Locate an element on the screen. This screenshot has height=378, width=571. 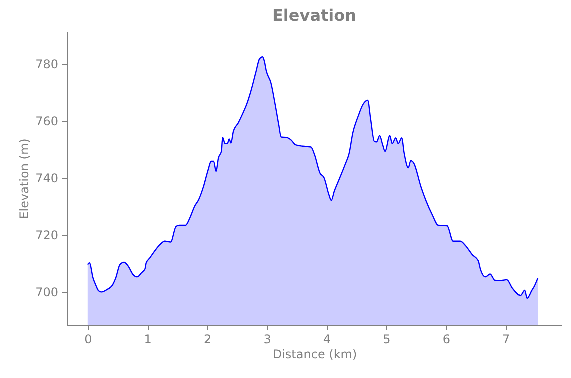
y-tick-label: 720 is located at coordinates (47, 235).